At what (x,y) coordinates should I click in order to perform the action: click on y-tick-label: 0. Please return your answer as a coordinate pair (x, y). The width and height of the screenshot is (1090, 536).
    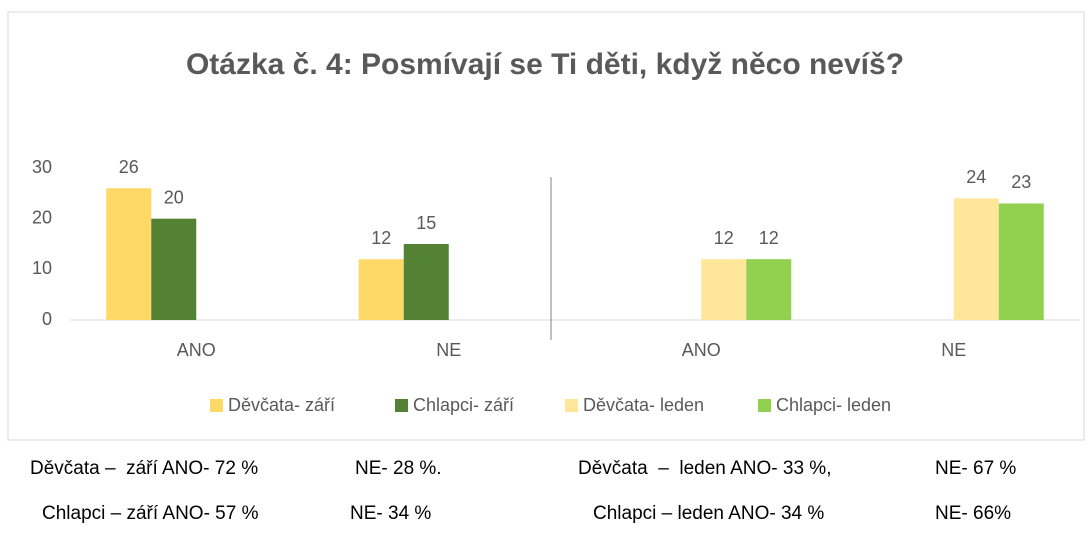
    Looking at the image, I should click on (47, 319).